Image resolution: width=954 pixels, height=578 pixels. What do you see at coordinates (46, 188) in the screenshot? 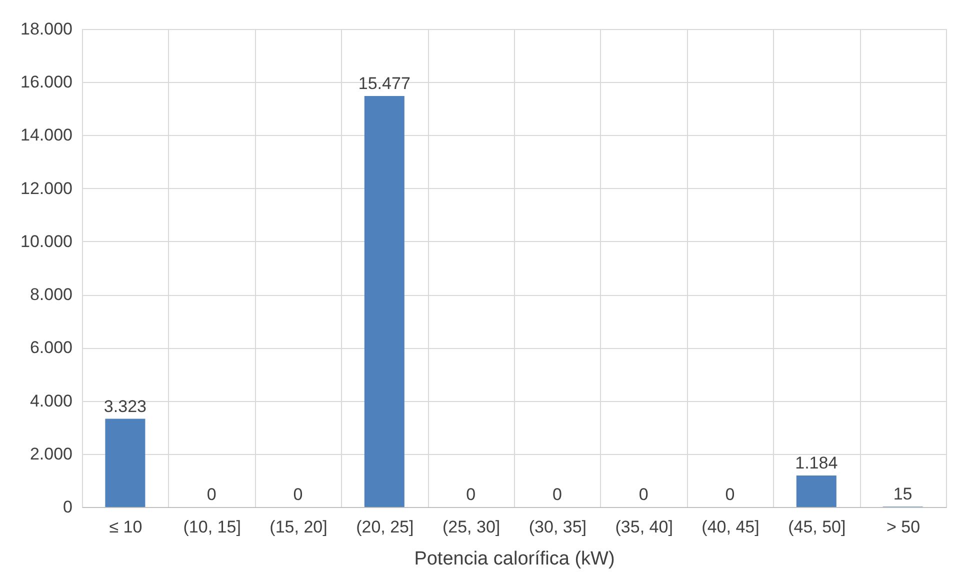
I see `y-tick-label: 12.000` at bounding box center [46, 188].